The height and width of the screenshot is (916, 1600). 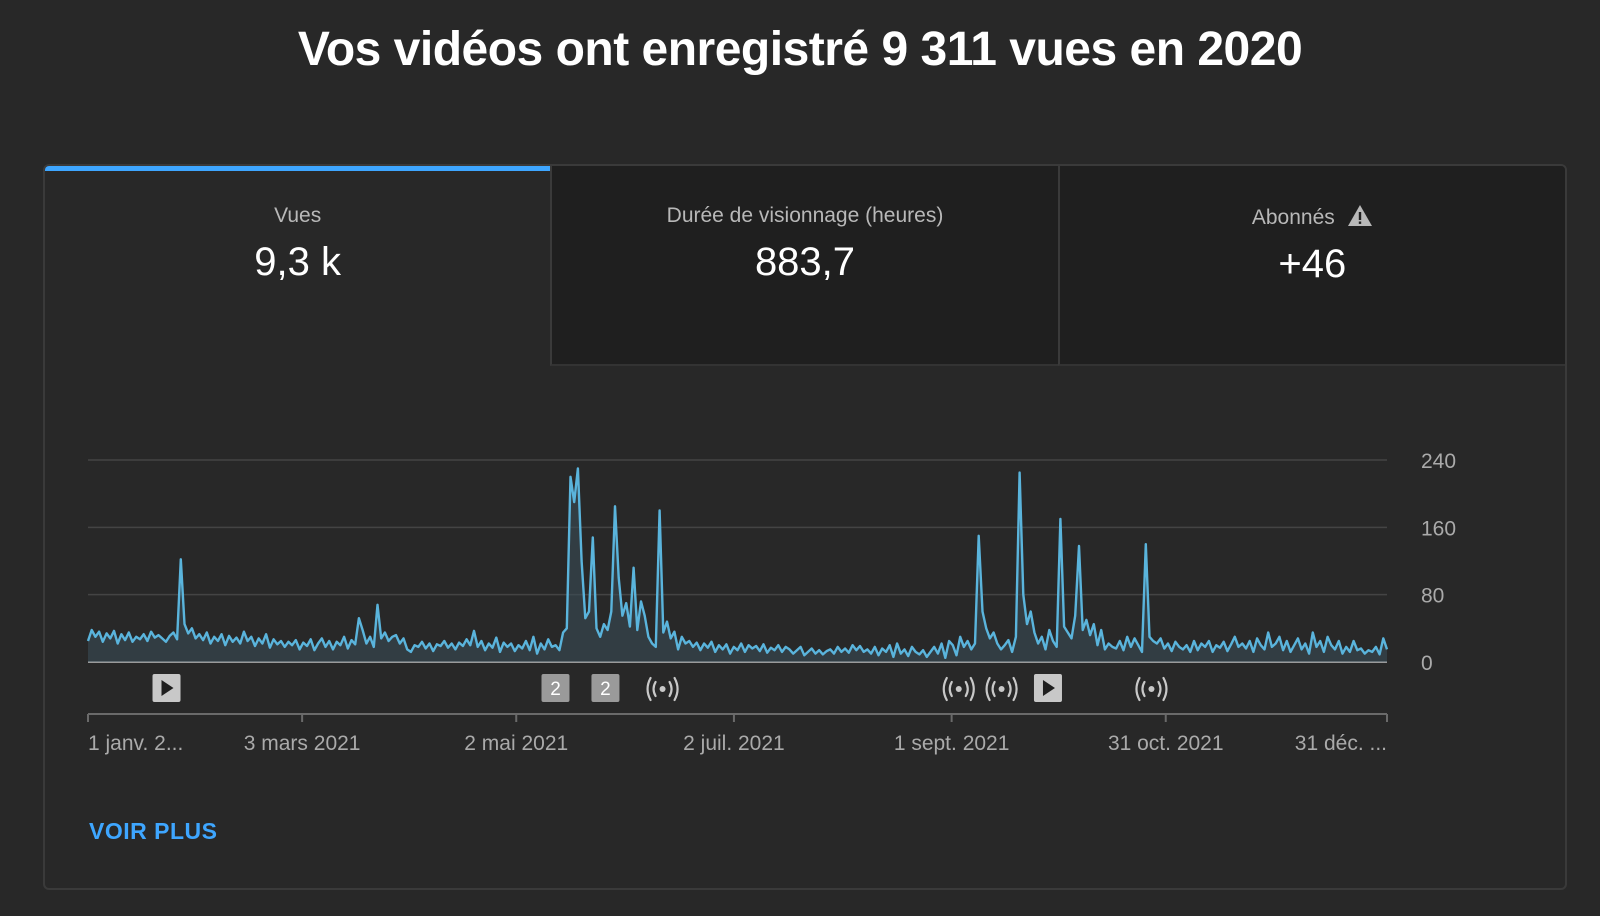 I want to click on y-tick-label: 0, so click(x=1427, y=663).